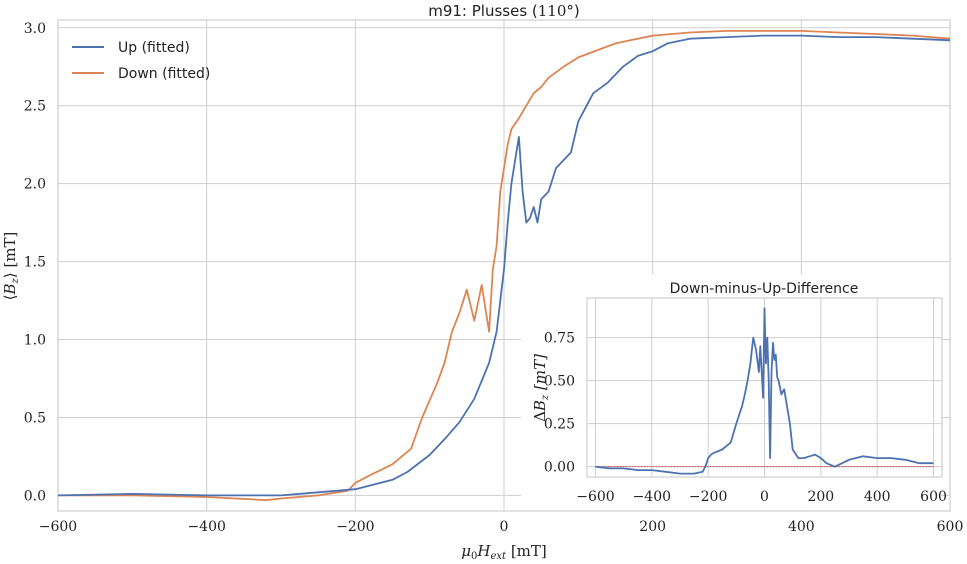 This screenshot has width=967, height=564. I want to click on main-x-tick-label: 200, so click(652, 527).